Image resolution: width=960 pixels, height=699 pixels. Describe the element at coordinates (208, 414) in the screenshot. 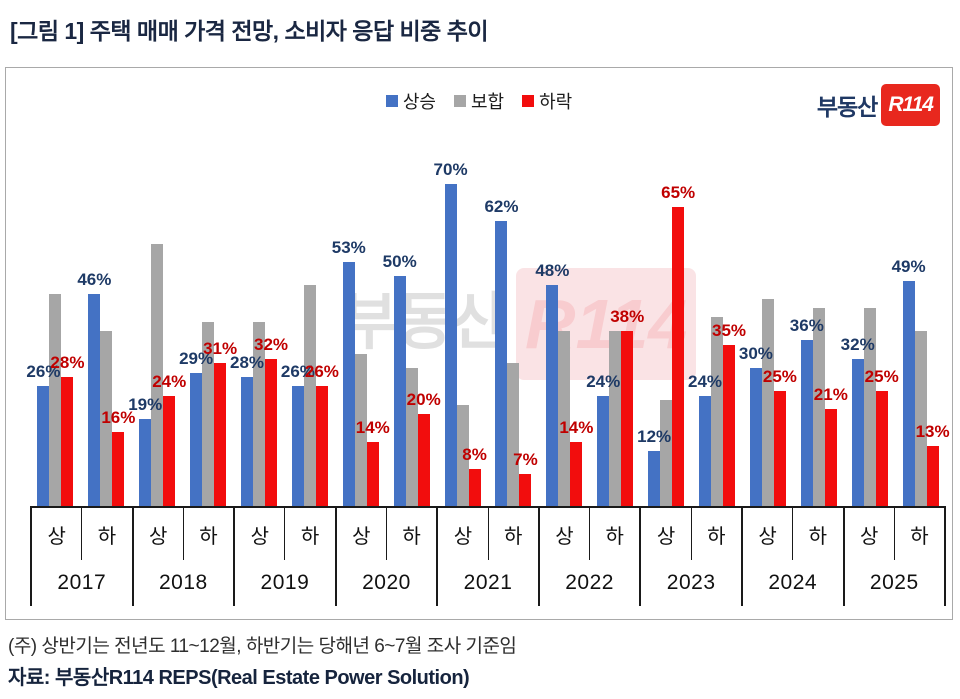

I see `bar-flat-2018-하` at that location.